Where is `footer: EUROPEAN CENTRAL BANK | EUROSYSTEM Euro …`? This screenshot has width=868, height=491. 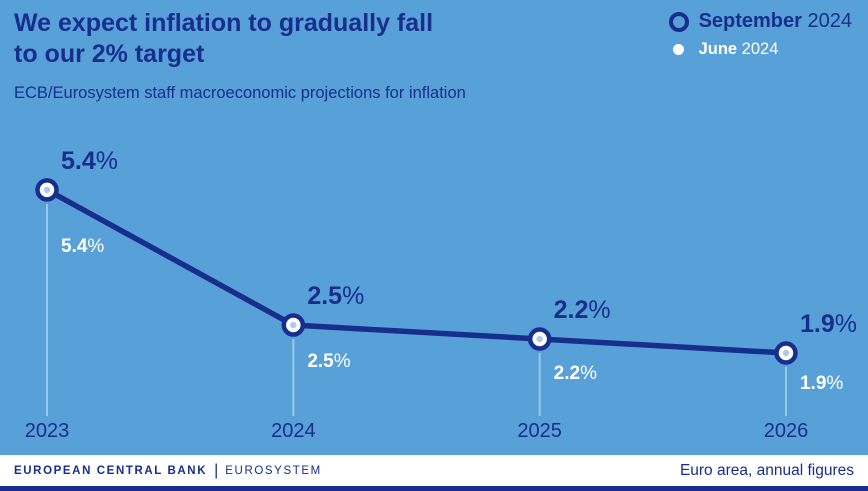 footer: EUROPEAN CENTRAL BANK | EUROSYSTEM Euro … is located at coordinates (434, 470).